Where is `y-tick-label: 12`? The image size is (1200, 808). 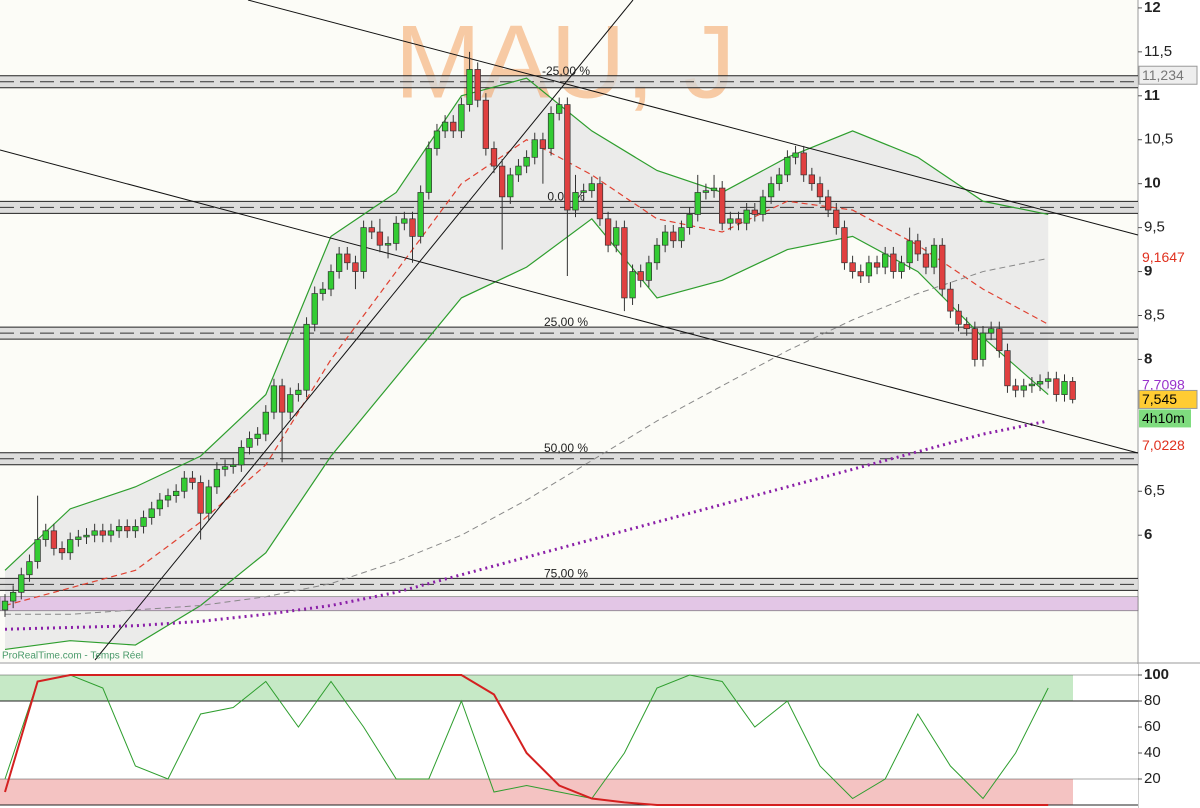
y-tick-label: 12 is located at coordinates (1152, 8).